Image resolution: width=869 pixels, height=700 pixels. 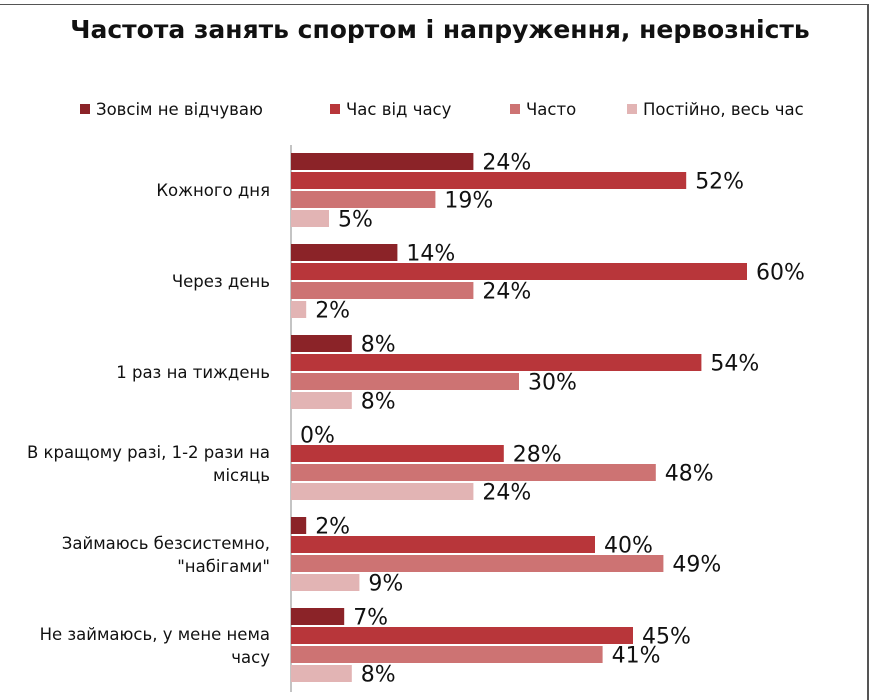 What do you see at coordinates (355, 220) in the screenshot?
I see `data-label: 5%` at bounding box center [355, 220].